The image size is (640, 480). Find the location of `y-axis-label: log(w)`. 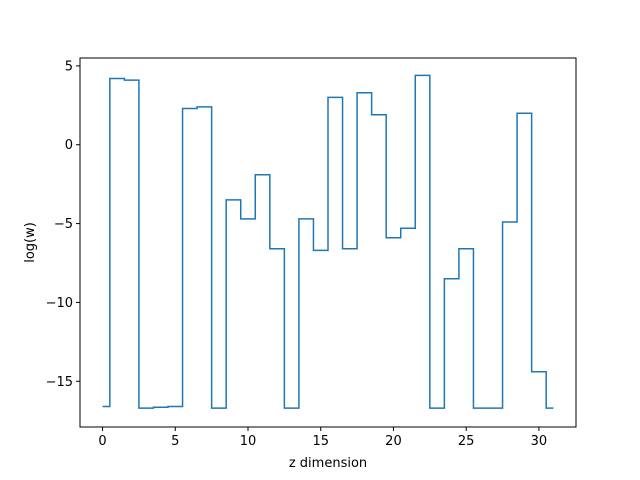

y-axis-label: log(w) is located at coordinates (30, 242).